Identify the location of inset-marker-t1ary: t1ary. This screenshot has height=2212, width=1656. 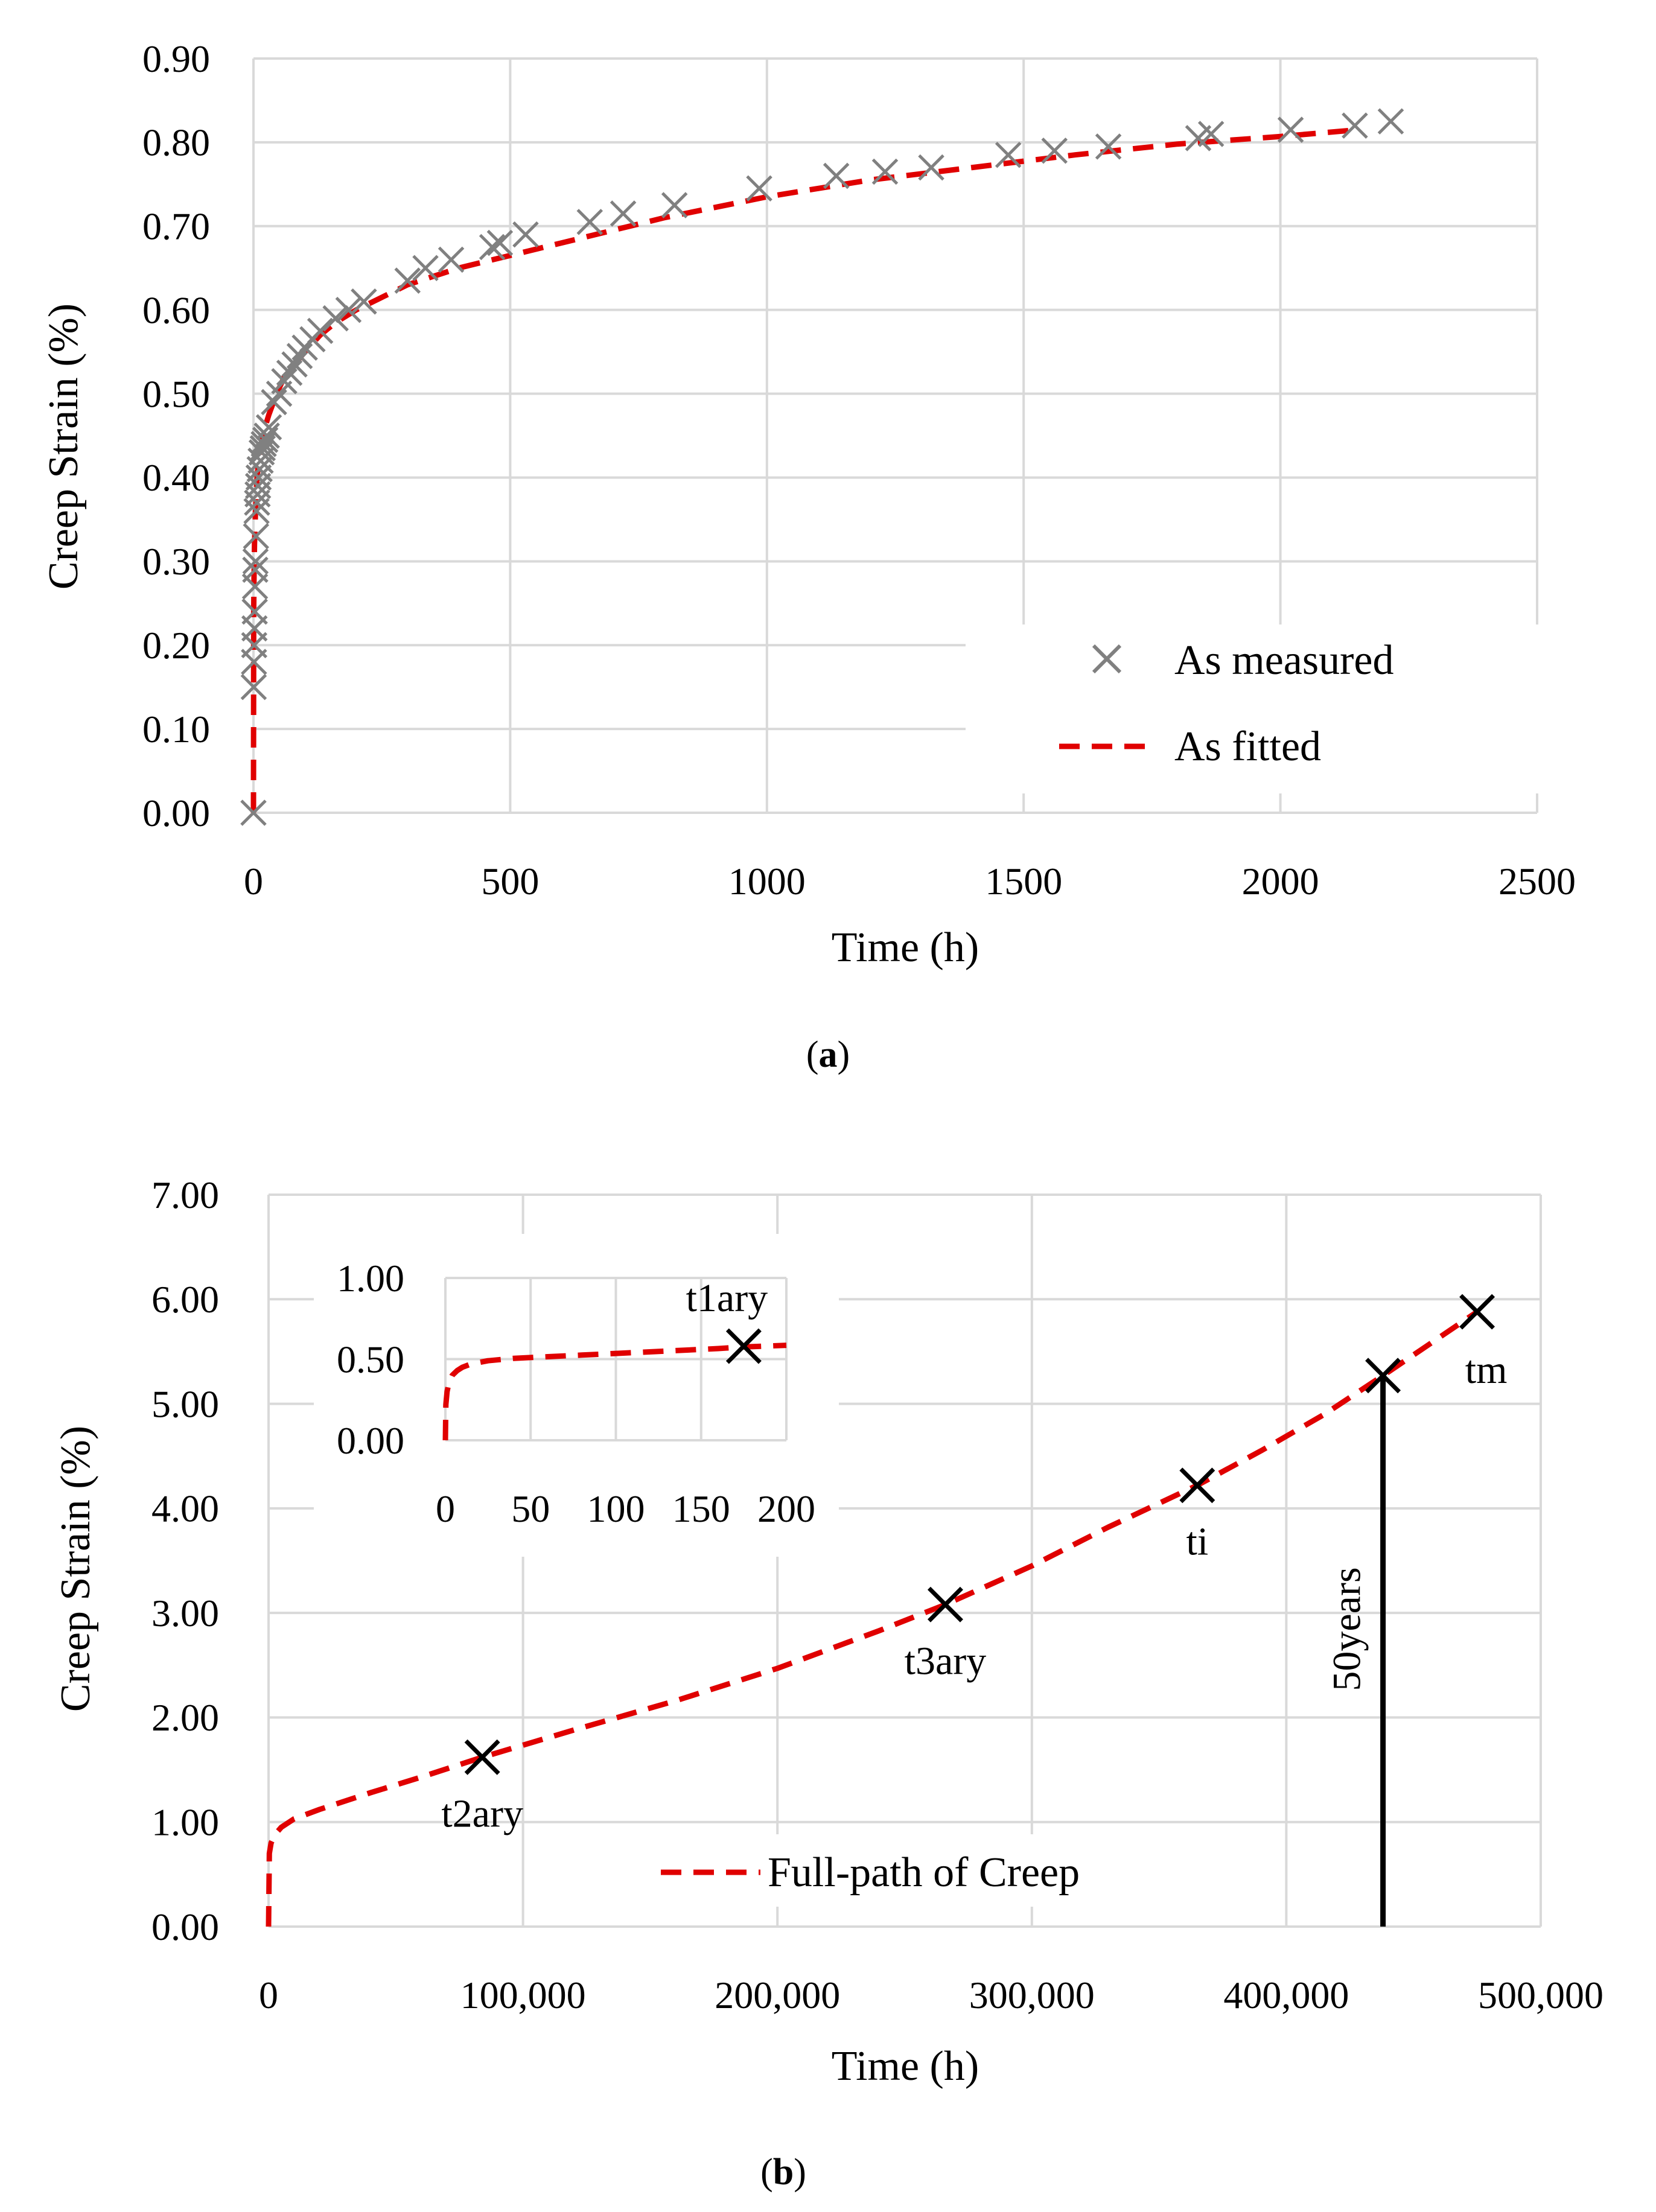
(727, 1320).